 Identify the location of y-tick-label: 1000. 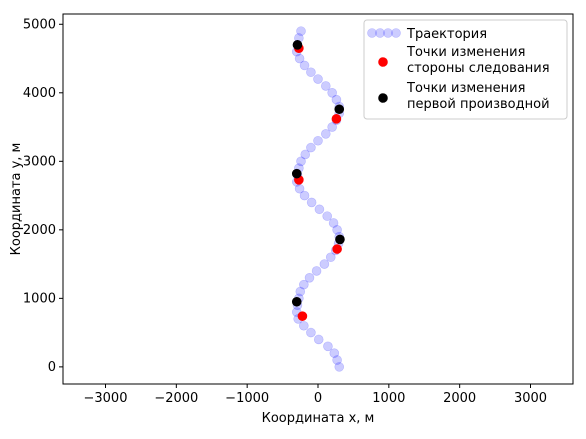
(39, 298).